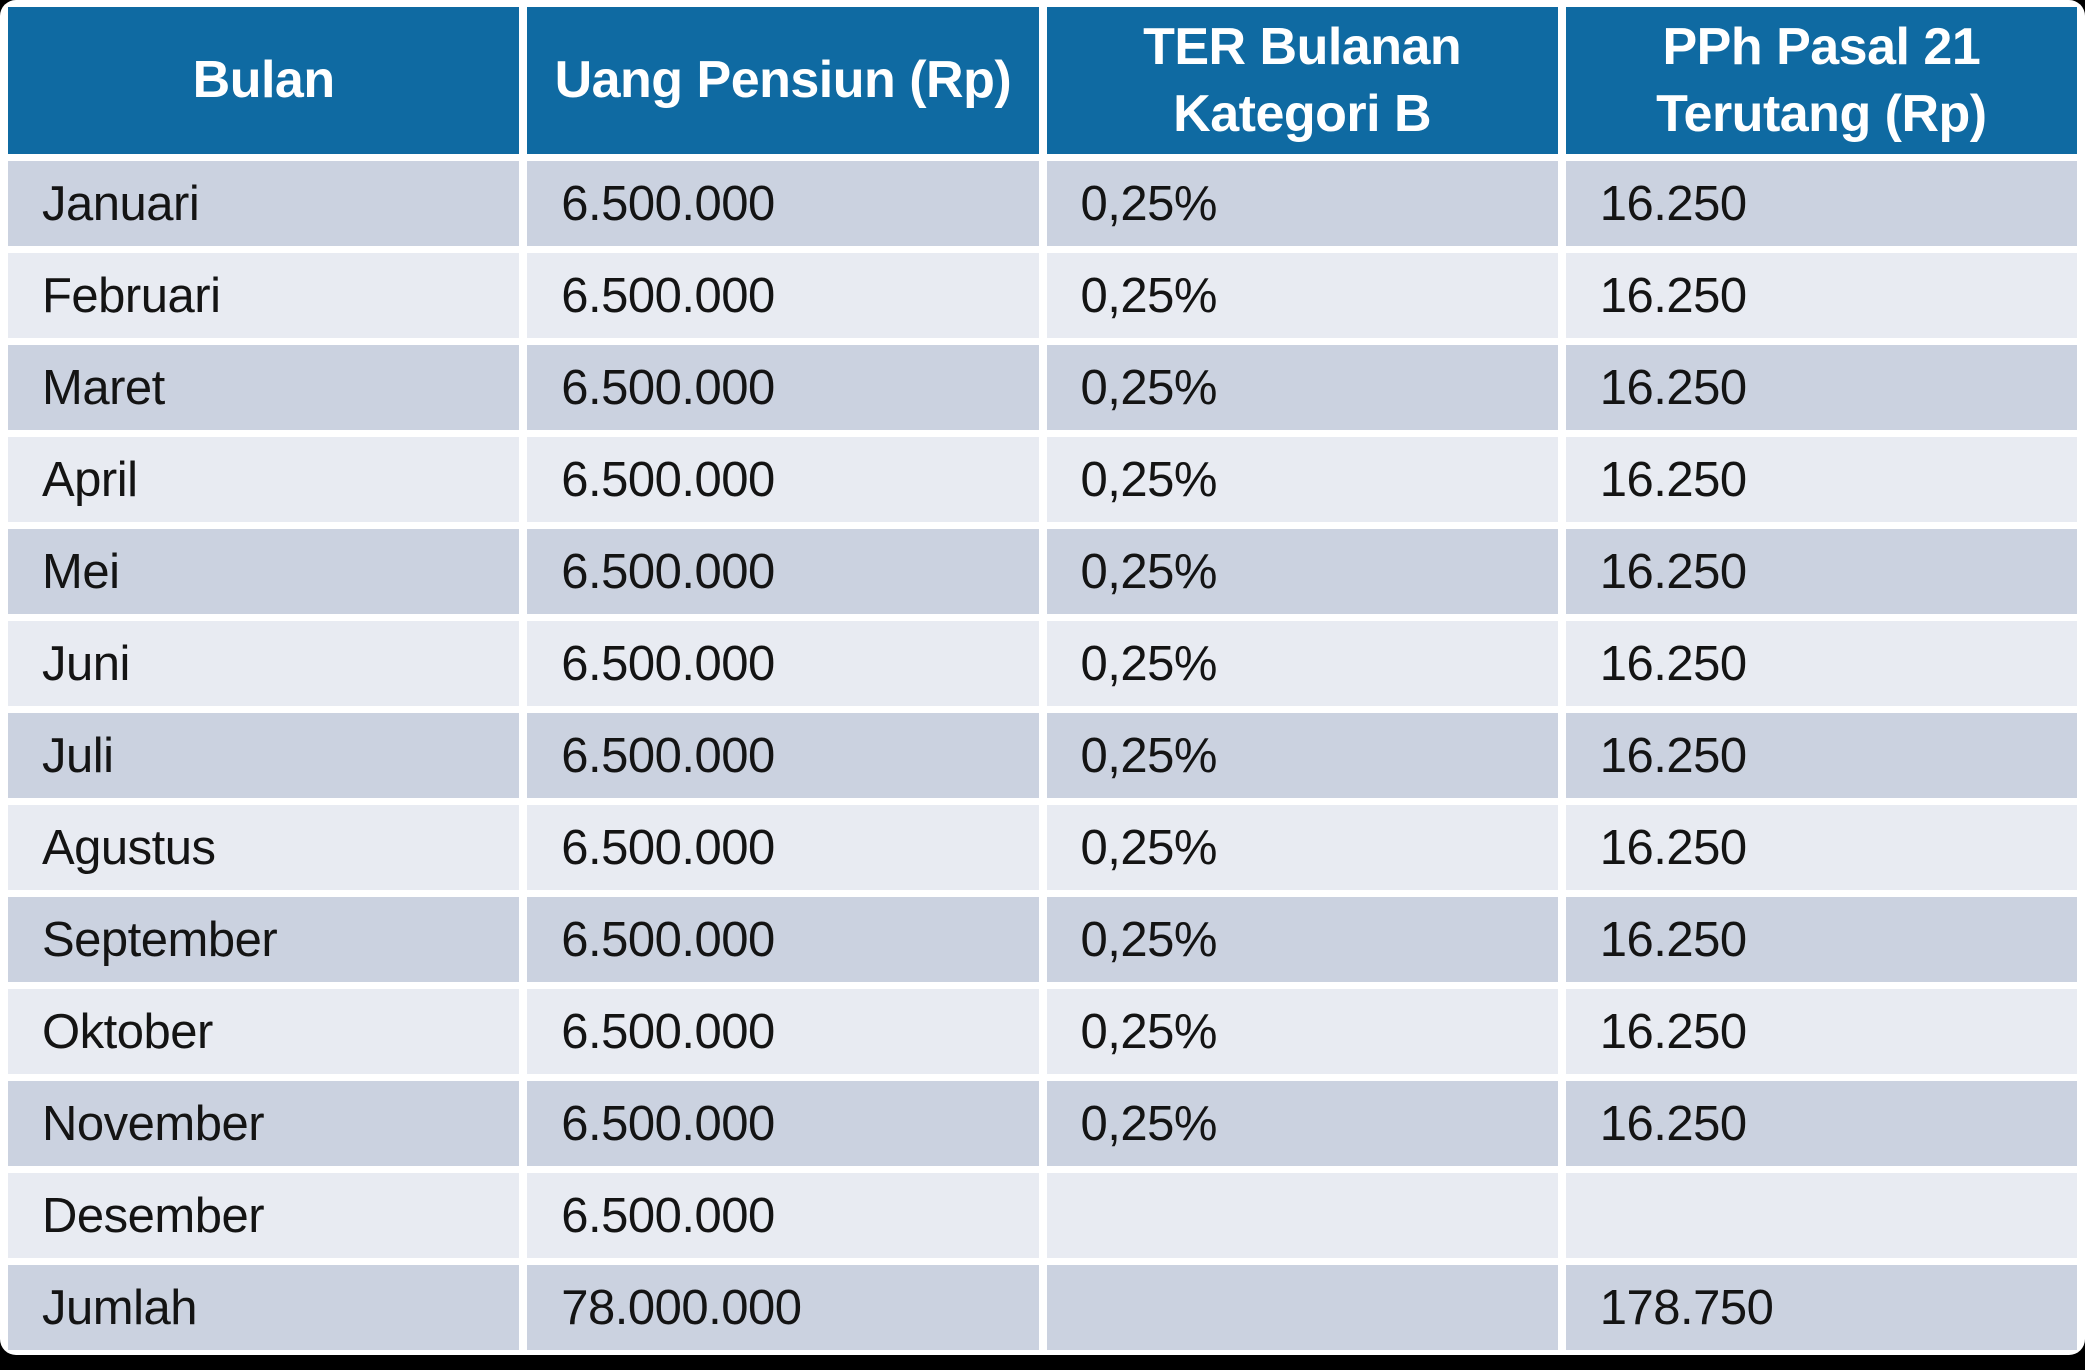  Describe the element at coordinates (264, 295) in the screenshot. I see `cell-bulan: Februari` at that location.